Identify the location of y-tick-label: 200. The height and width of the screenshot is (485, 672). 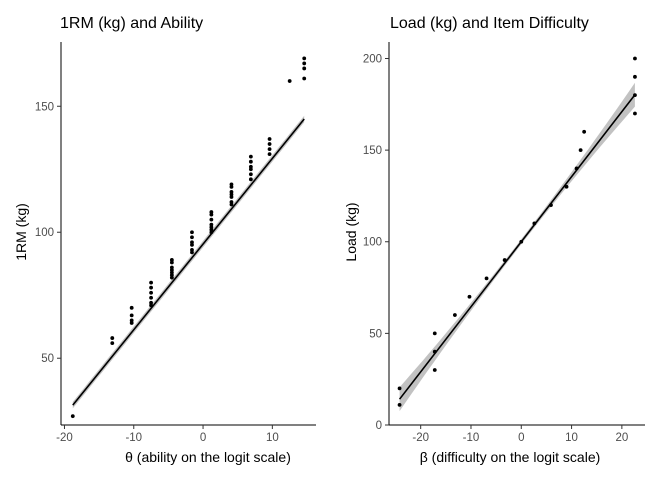
(372, 59).